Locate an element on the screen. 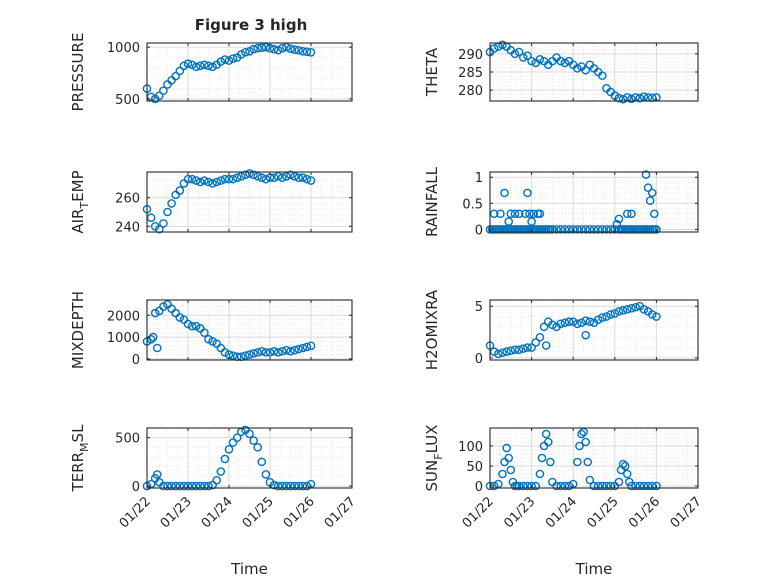 The height and width of the screenshot is (583, 778). x-tick-label: 01/27 is located at coordinates (340, 512).